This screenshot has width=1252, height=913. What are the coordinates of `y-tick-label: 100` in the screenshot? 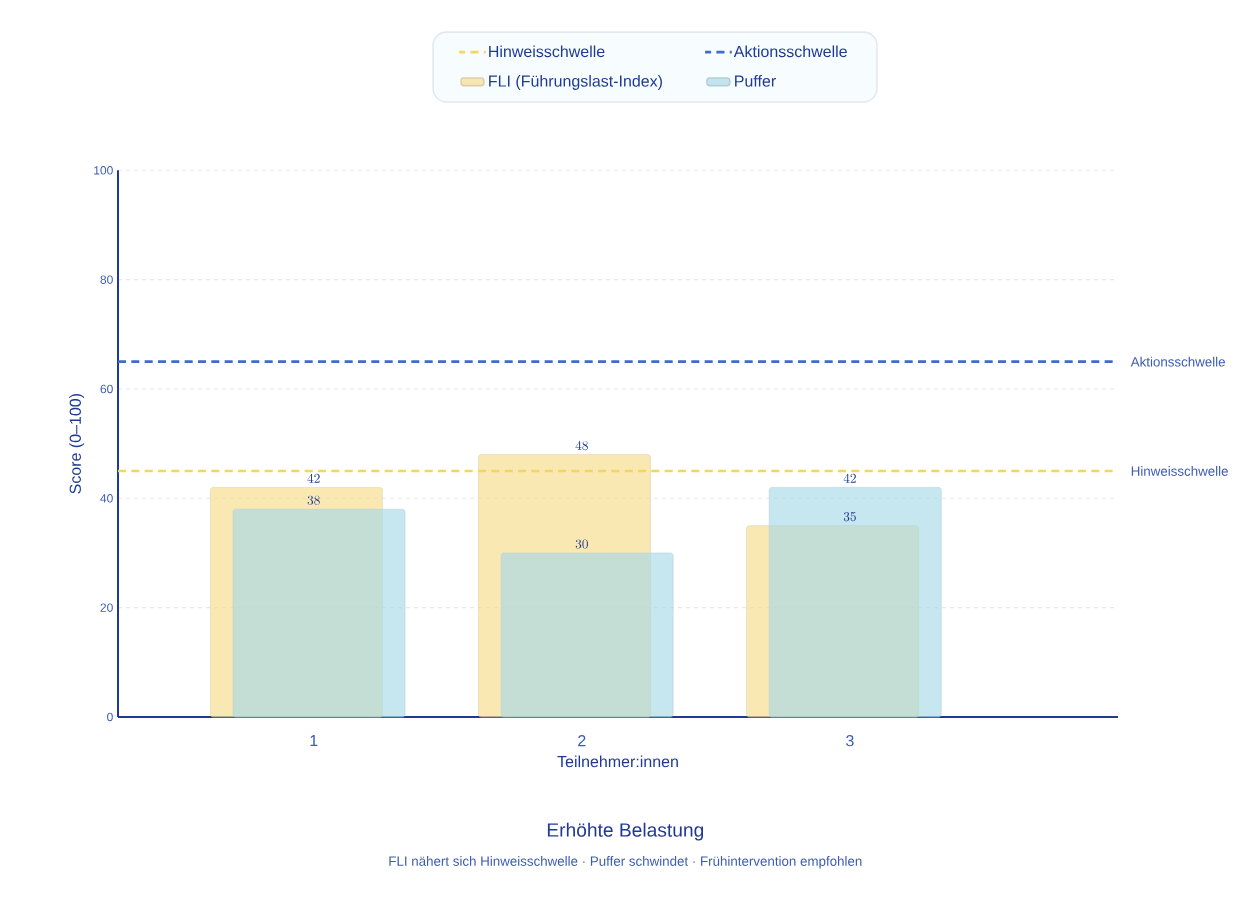 It's located at (103, 170).